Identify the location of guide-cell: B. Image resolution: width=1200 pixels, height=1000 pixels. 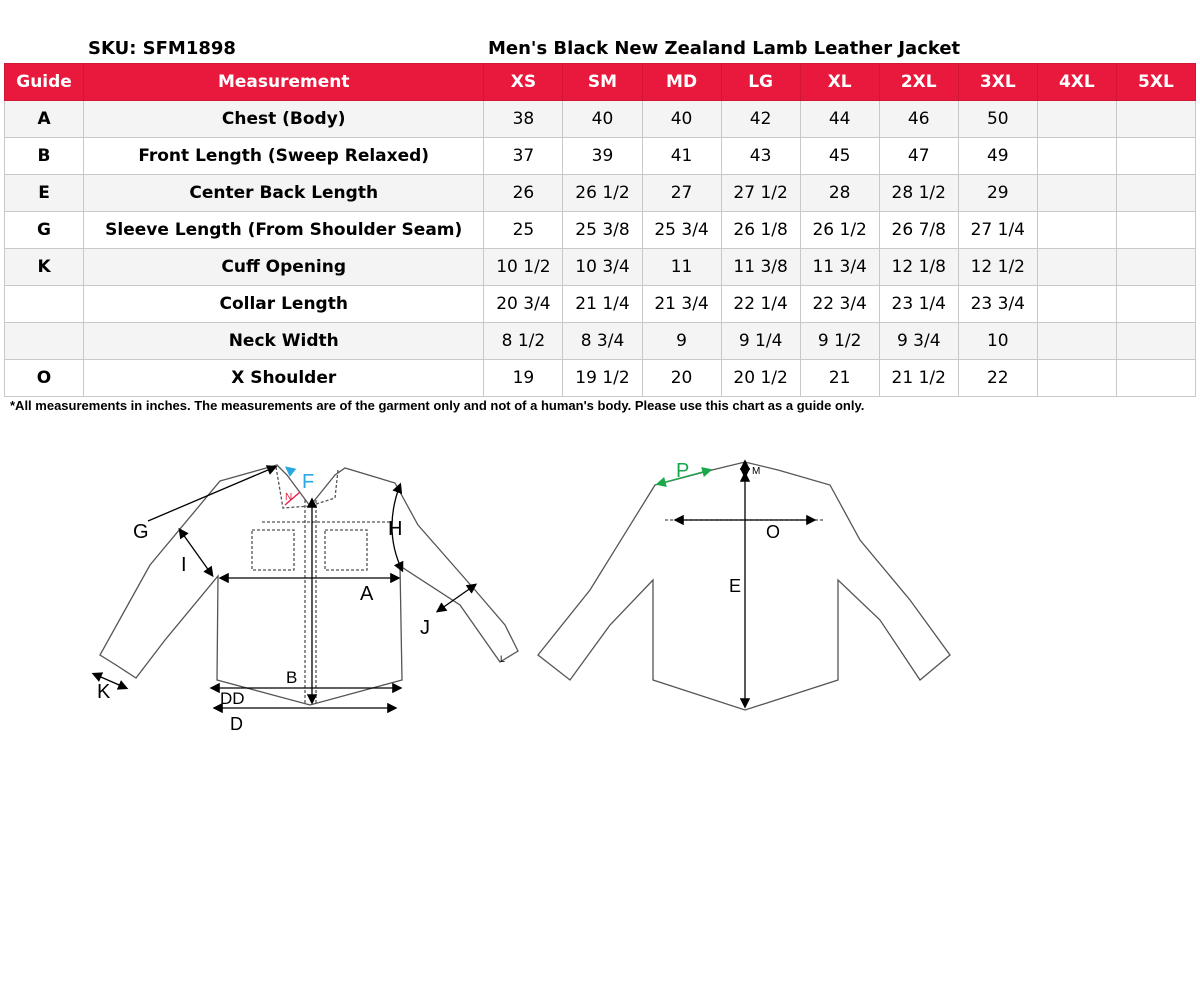
(44, 156).